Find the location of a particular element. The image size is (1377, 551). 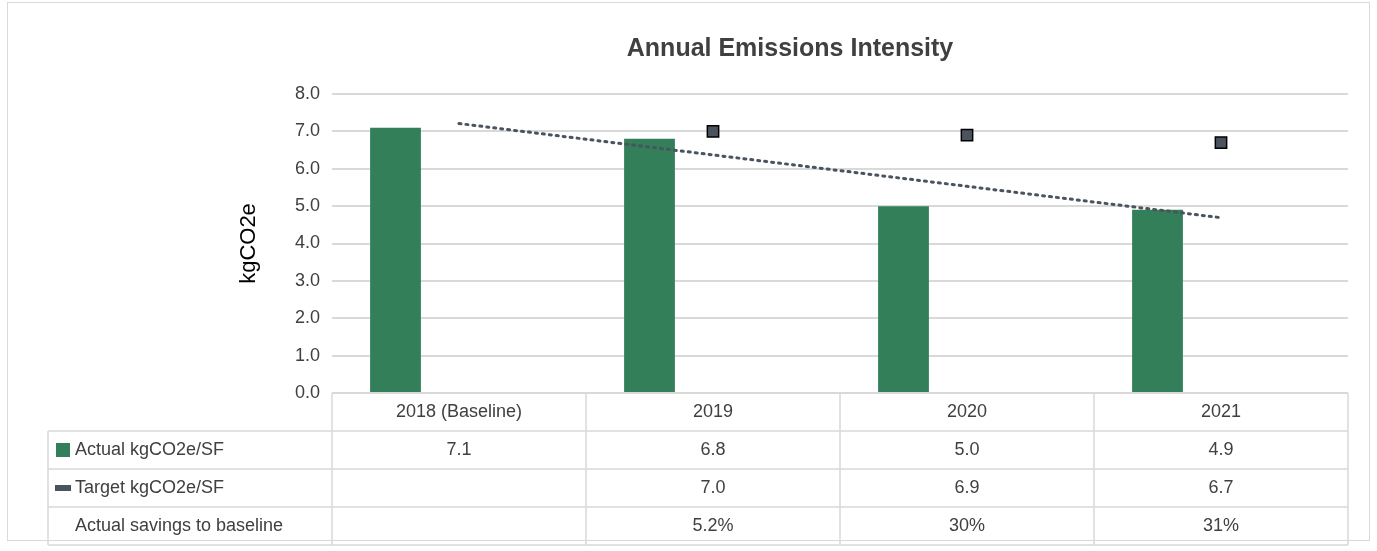

data-label: 4.9 is located at coordinates (1221, 448).